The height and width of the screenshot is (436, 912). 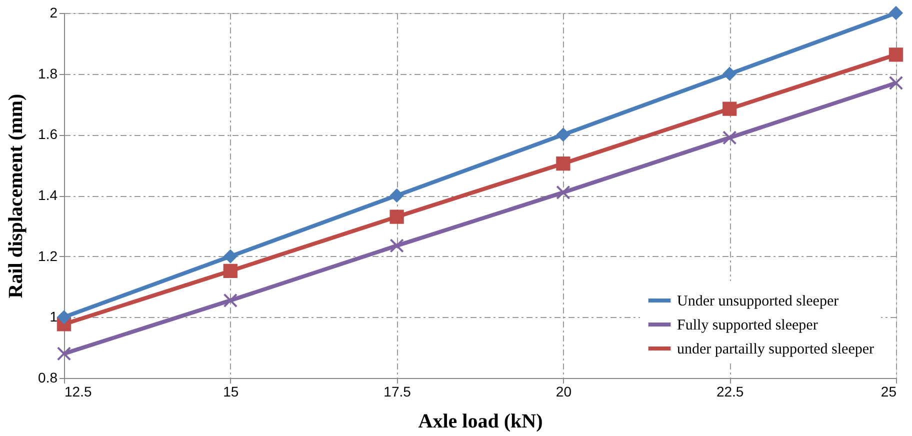 What do you see at coordinates (888, 392) in the screenshot?
I see `x-tick-label: 25` at bounding box center [888, 392].